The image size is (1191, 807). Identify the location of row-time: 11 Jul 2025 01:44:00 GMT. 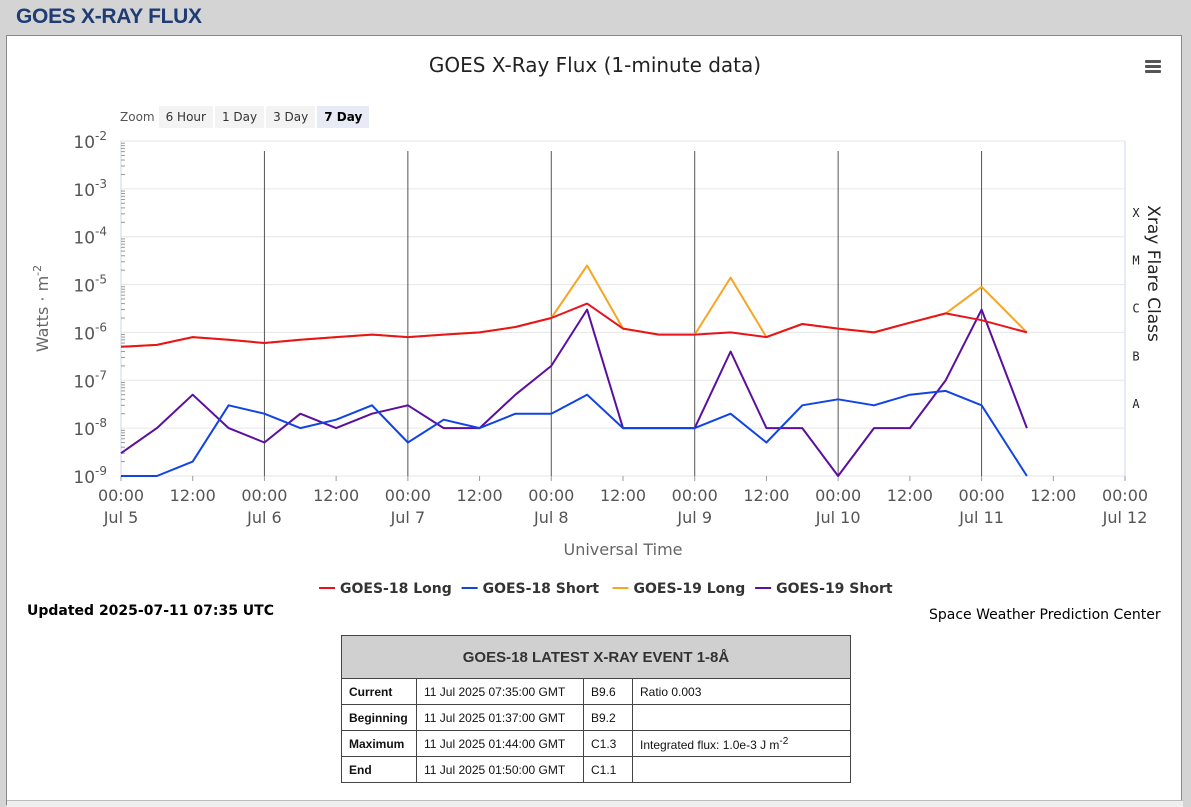
(500, 743).